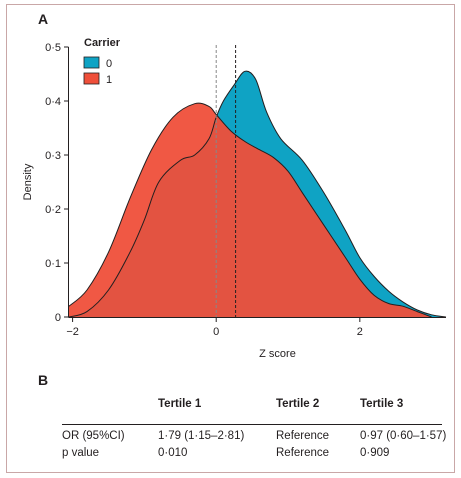 The width and height of the screenshot is (461, 478). What do you see at coordinates (180, 404) in the screenshot?
I see `table-header-tertile-1: Tertile 1` at bounding box center [180, 404].